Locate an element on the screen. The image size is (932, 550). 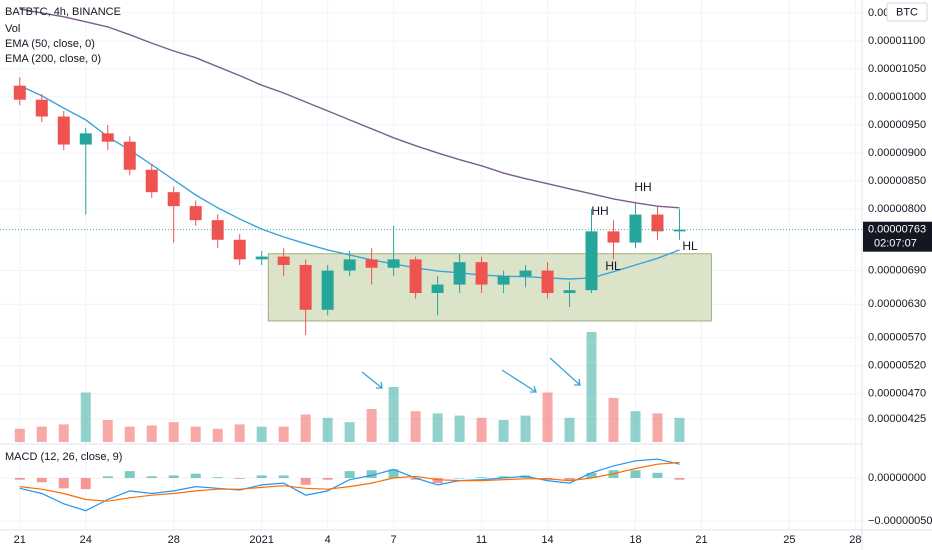
y-tick-label: 0.00000000 is located at coordinates (897, 478).